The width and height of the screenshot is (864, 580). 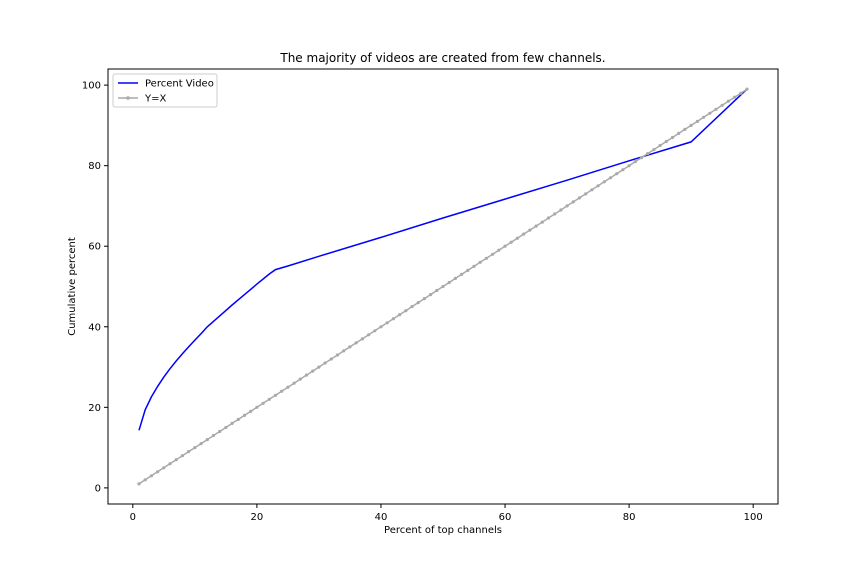 What do you see at coordinates (505, 517) in the screenshot?
I see `x-tick-label: 60` at bounding box center [505, 517].